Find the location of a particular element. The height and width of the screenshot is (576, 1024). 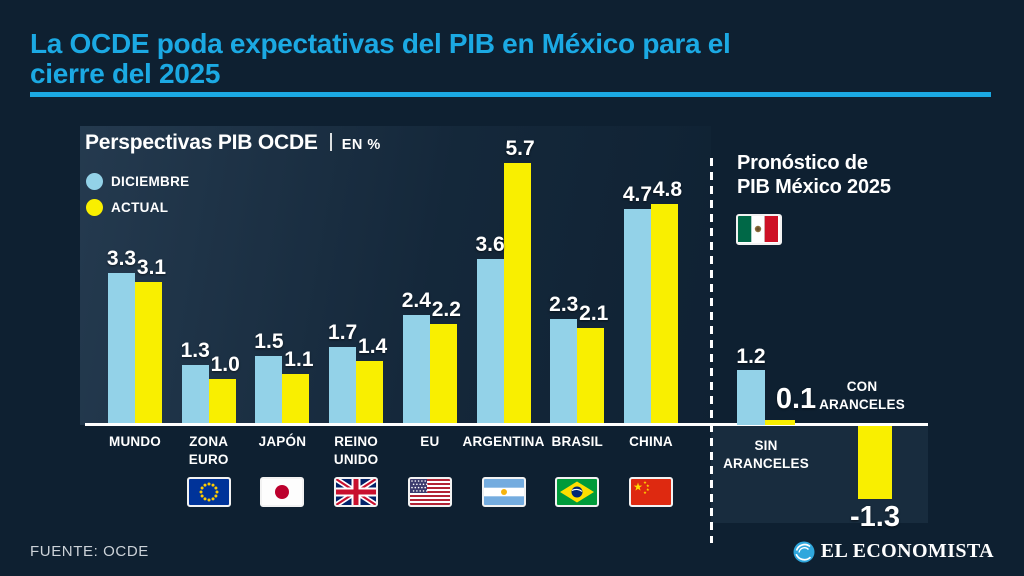

title-underline is located at coordinates (510, 94).